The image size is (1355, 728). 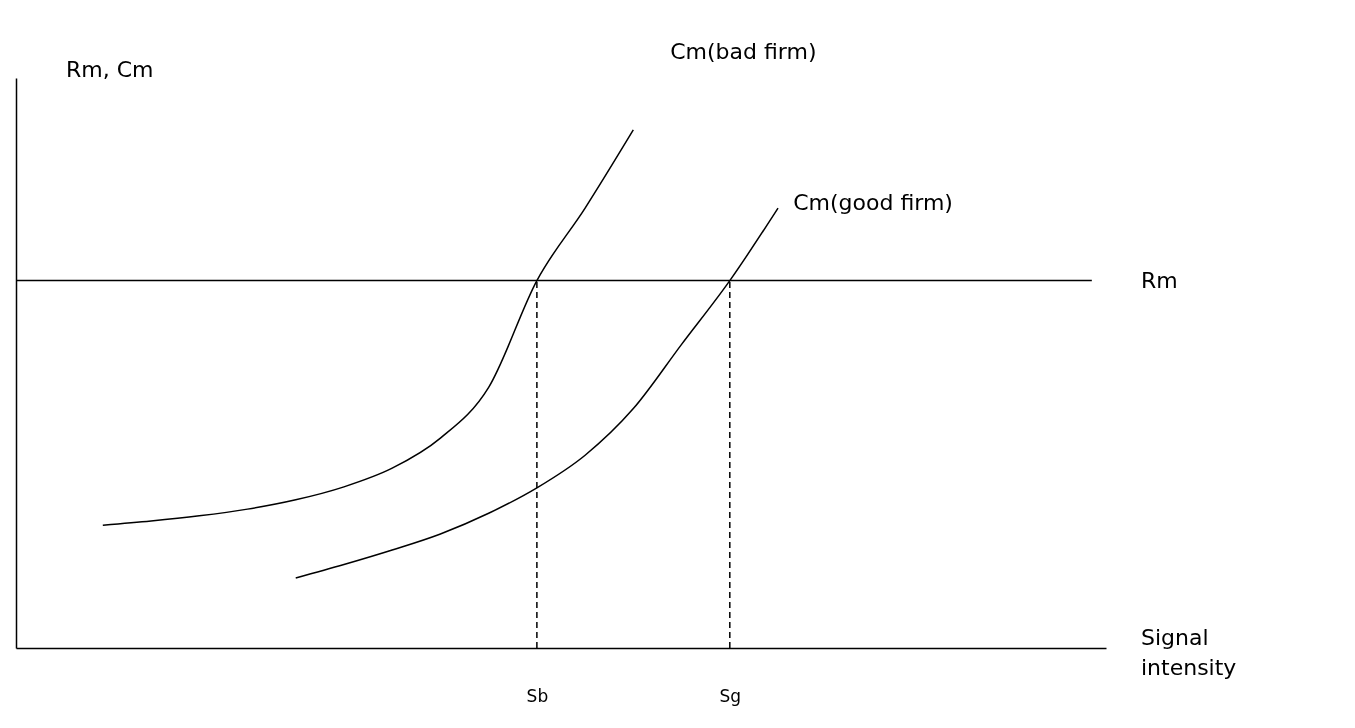 What do you see at coordinates (873, 203) in the screenshot?
I see `series-label: Cm(good firm)` at bounding box center [873, 203].